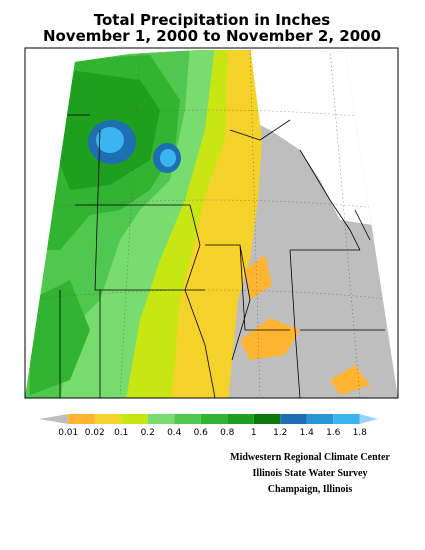 The width and height of the screenshot is (425, 550). What do you see at coordinates (227, 433) in the screenshot?
I see `legend-label: 0.8` at bounding box center [227, 433].